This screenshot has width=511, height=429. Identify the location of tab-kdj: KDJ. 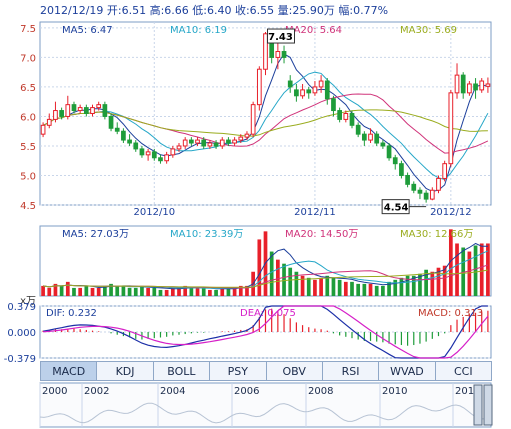
(125, 371).